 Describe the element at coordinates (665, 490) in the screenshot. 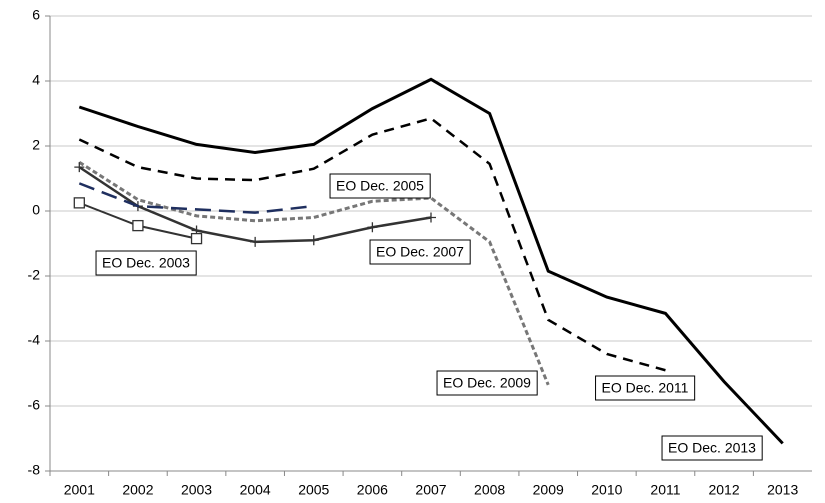

I see `x-tick-label: 2011` at that location.